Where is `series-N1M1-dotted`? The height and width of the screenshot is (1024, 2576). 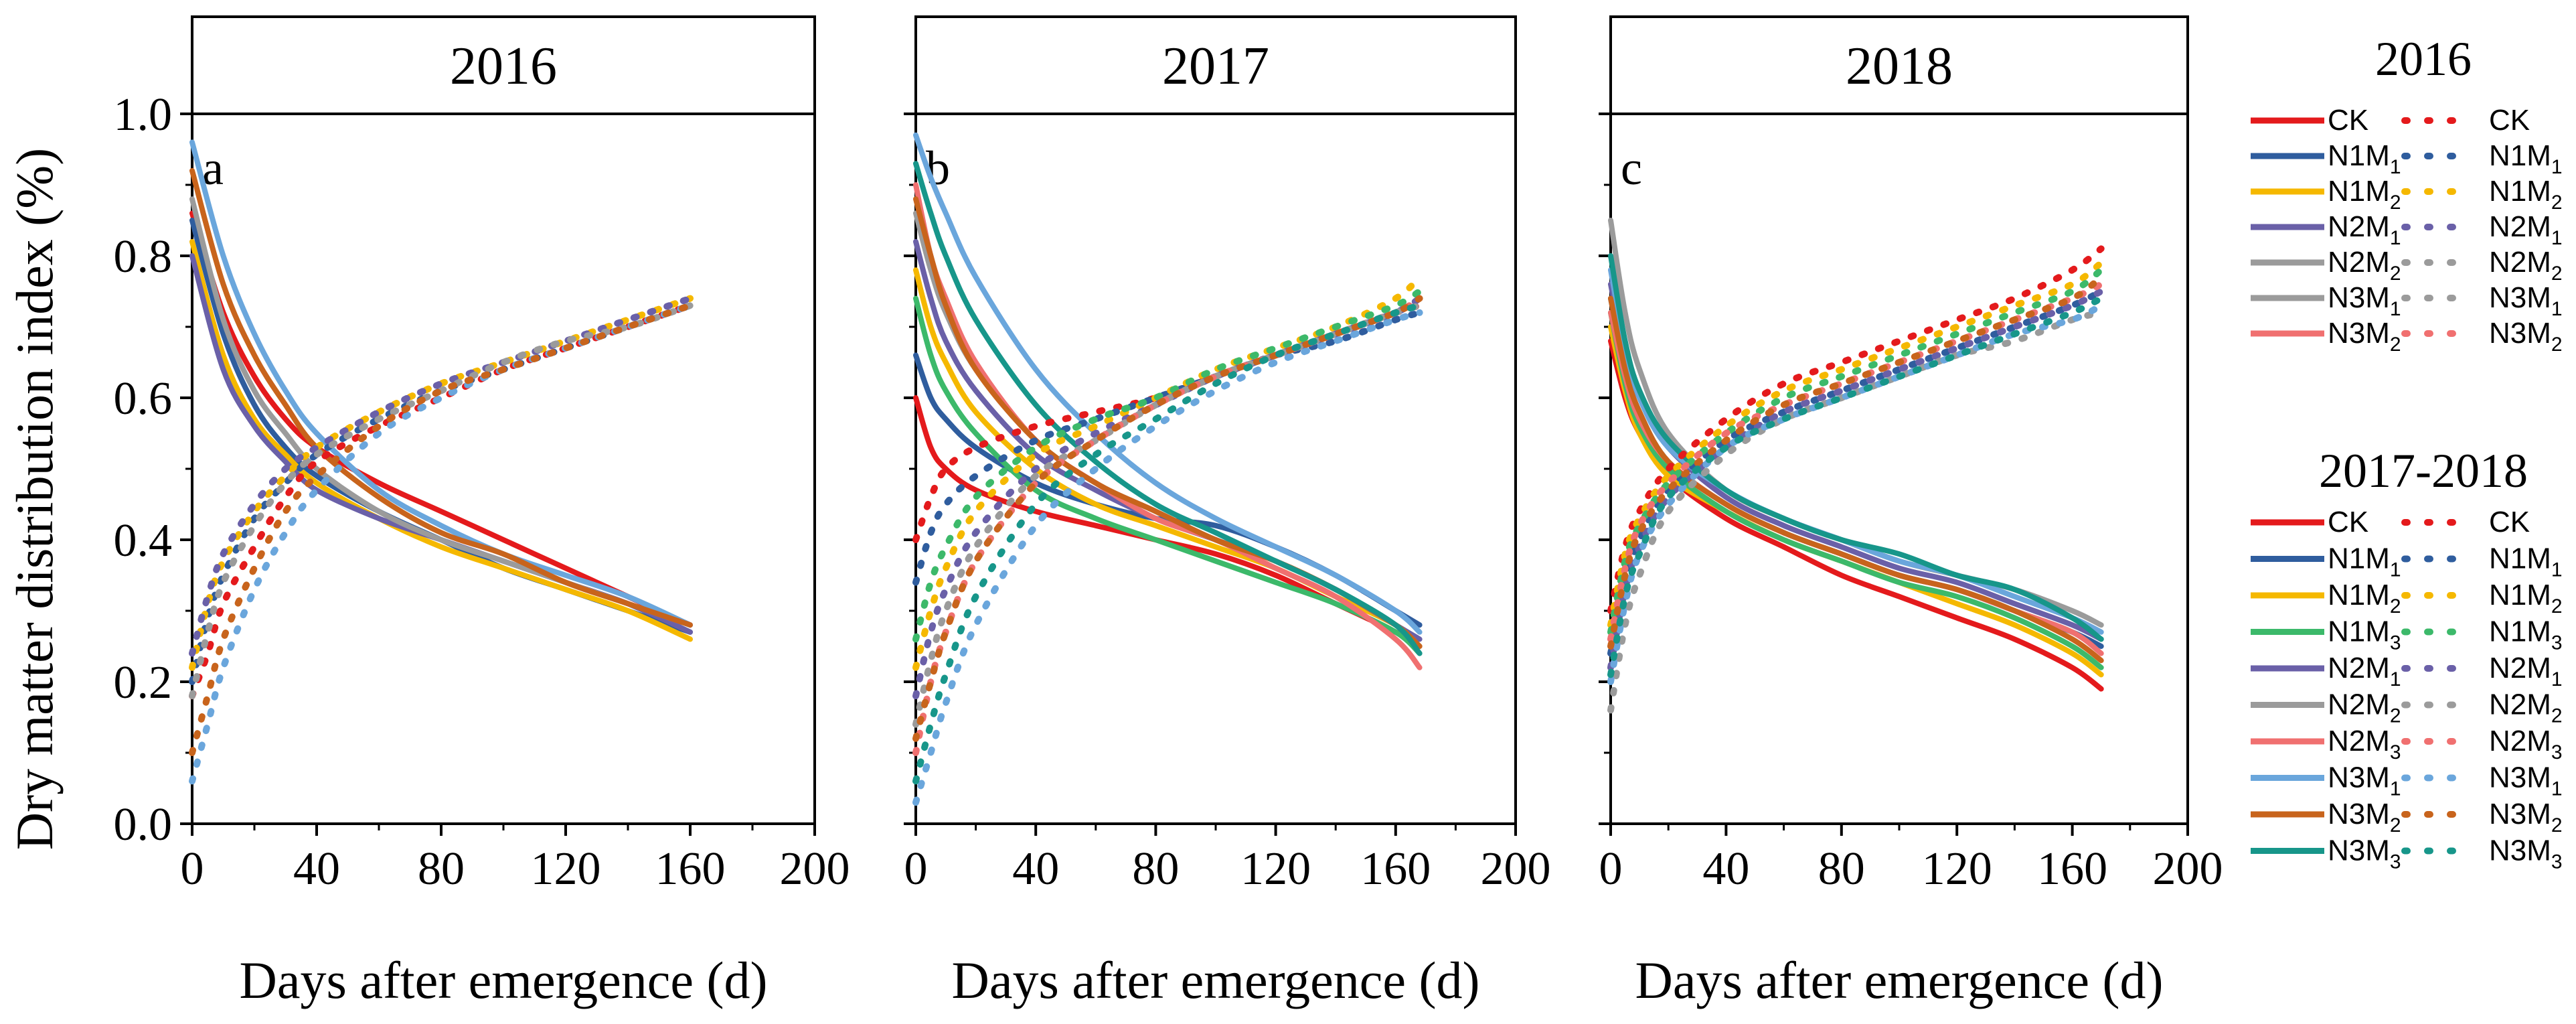
series-N1M1-dotted is located at coordinates (1168, 448).